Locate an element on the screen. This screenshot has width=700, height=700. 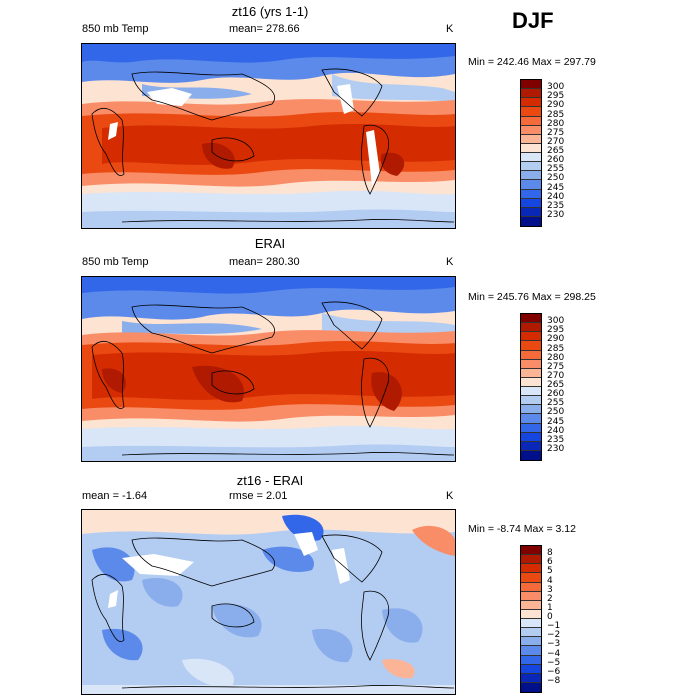
colorbar-tick-label: 245 is located at coordinates (556, 421).